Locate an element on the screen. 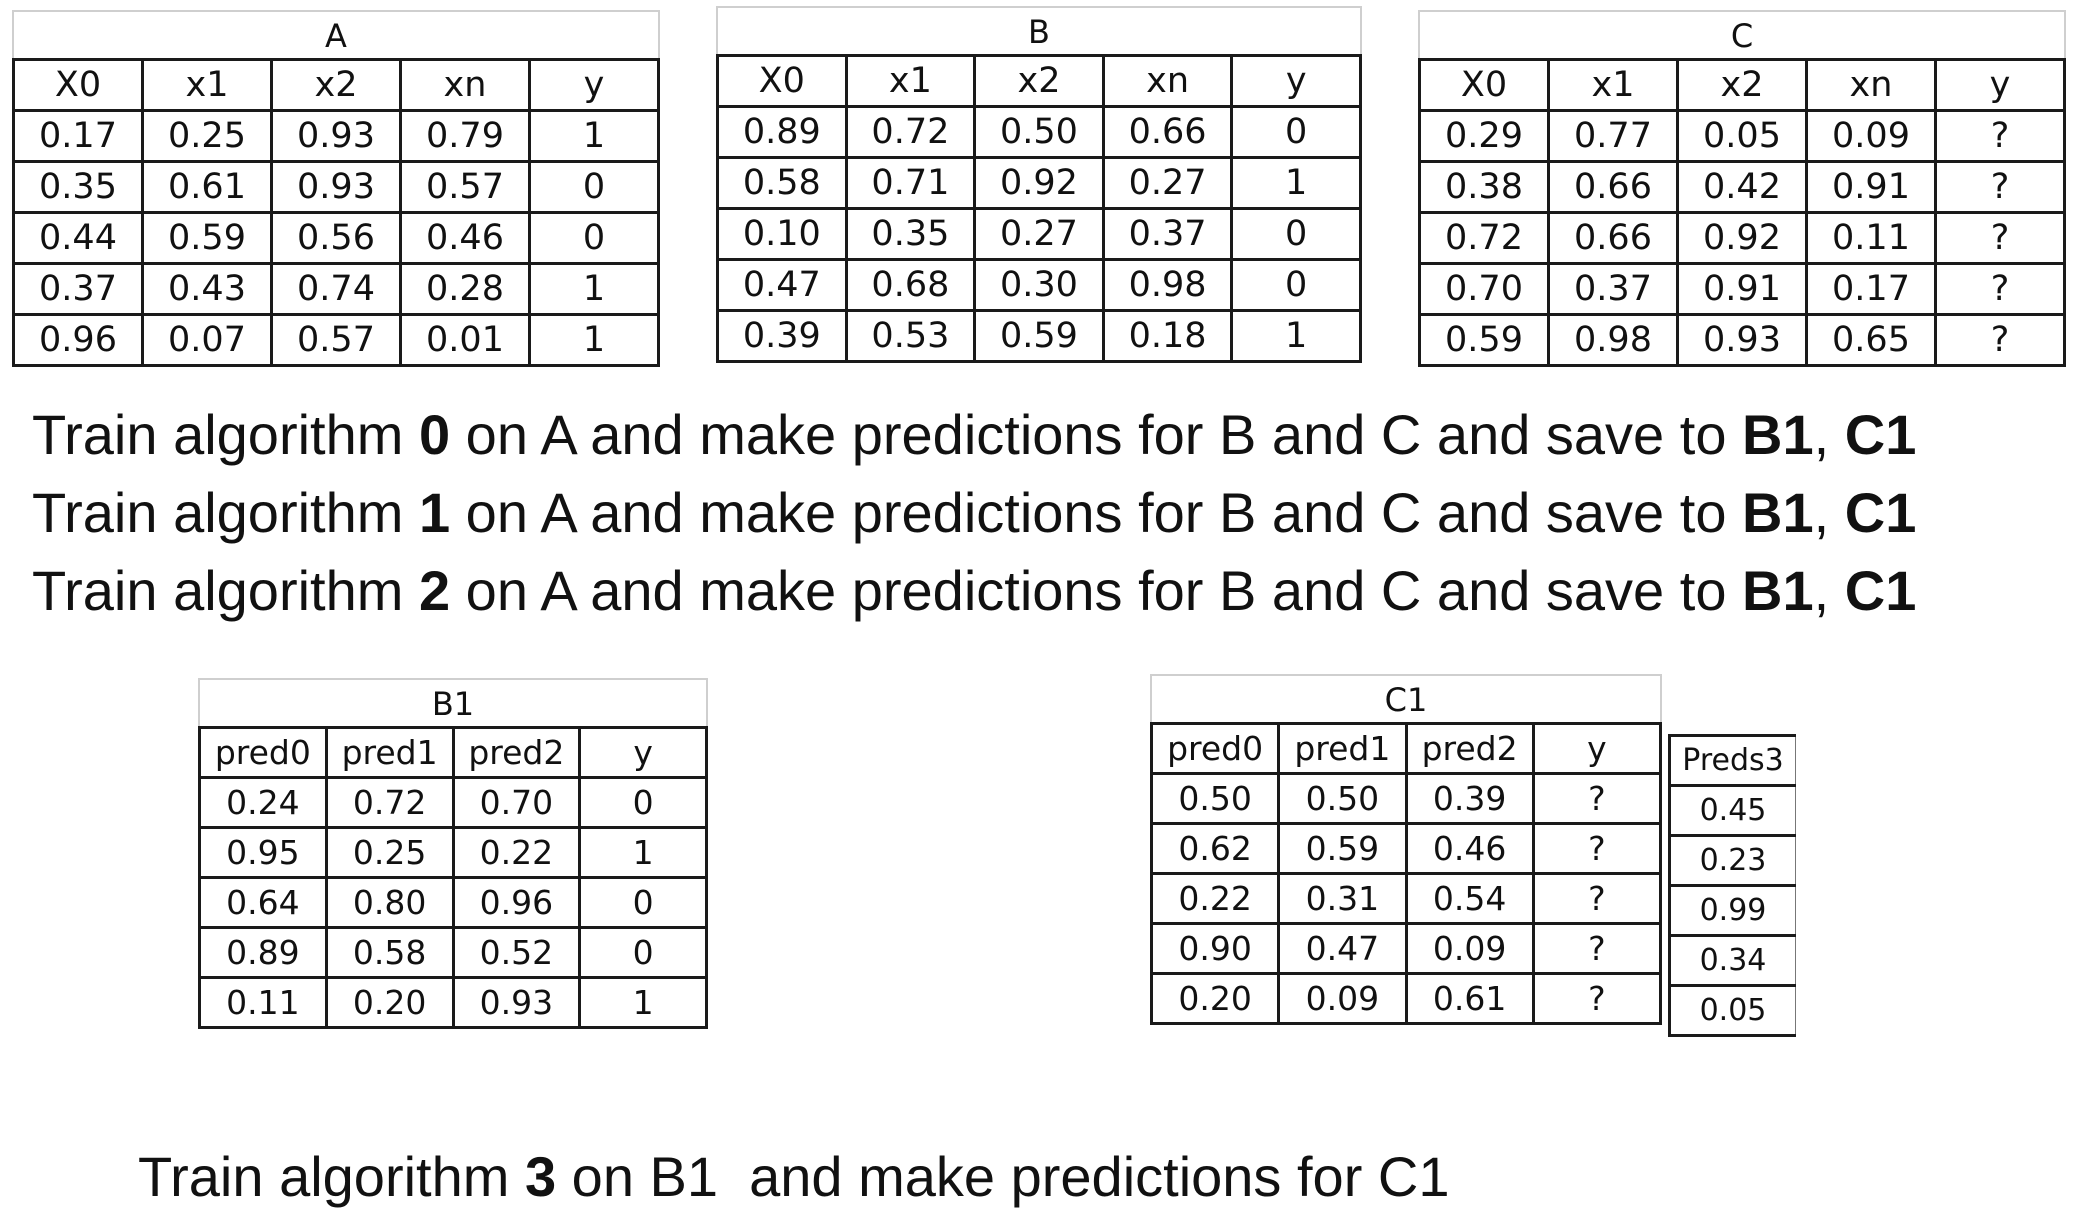  preds3-column: Preds3 0.45 0.23 0.99 0.34 0.05 is located at coordinates (1732, 885).